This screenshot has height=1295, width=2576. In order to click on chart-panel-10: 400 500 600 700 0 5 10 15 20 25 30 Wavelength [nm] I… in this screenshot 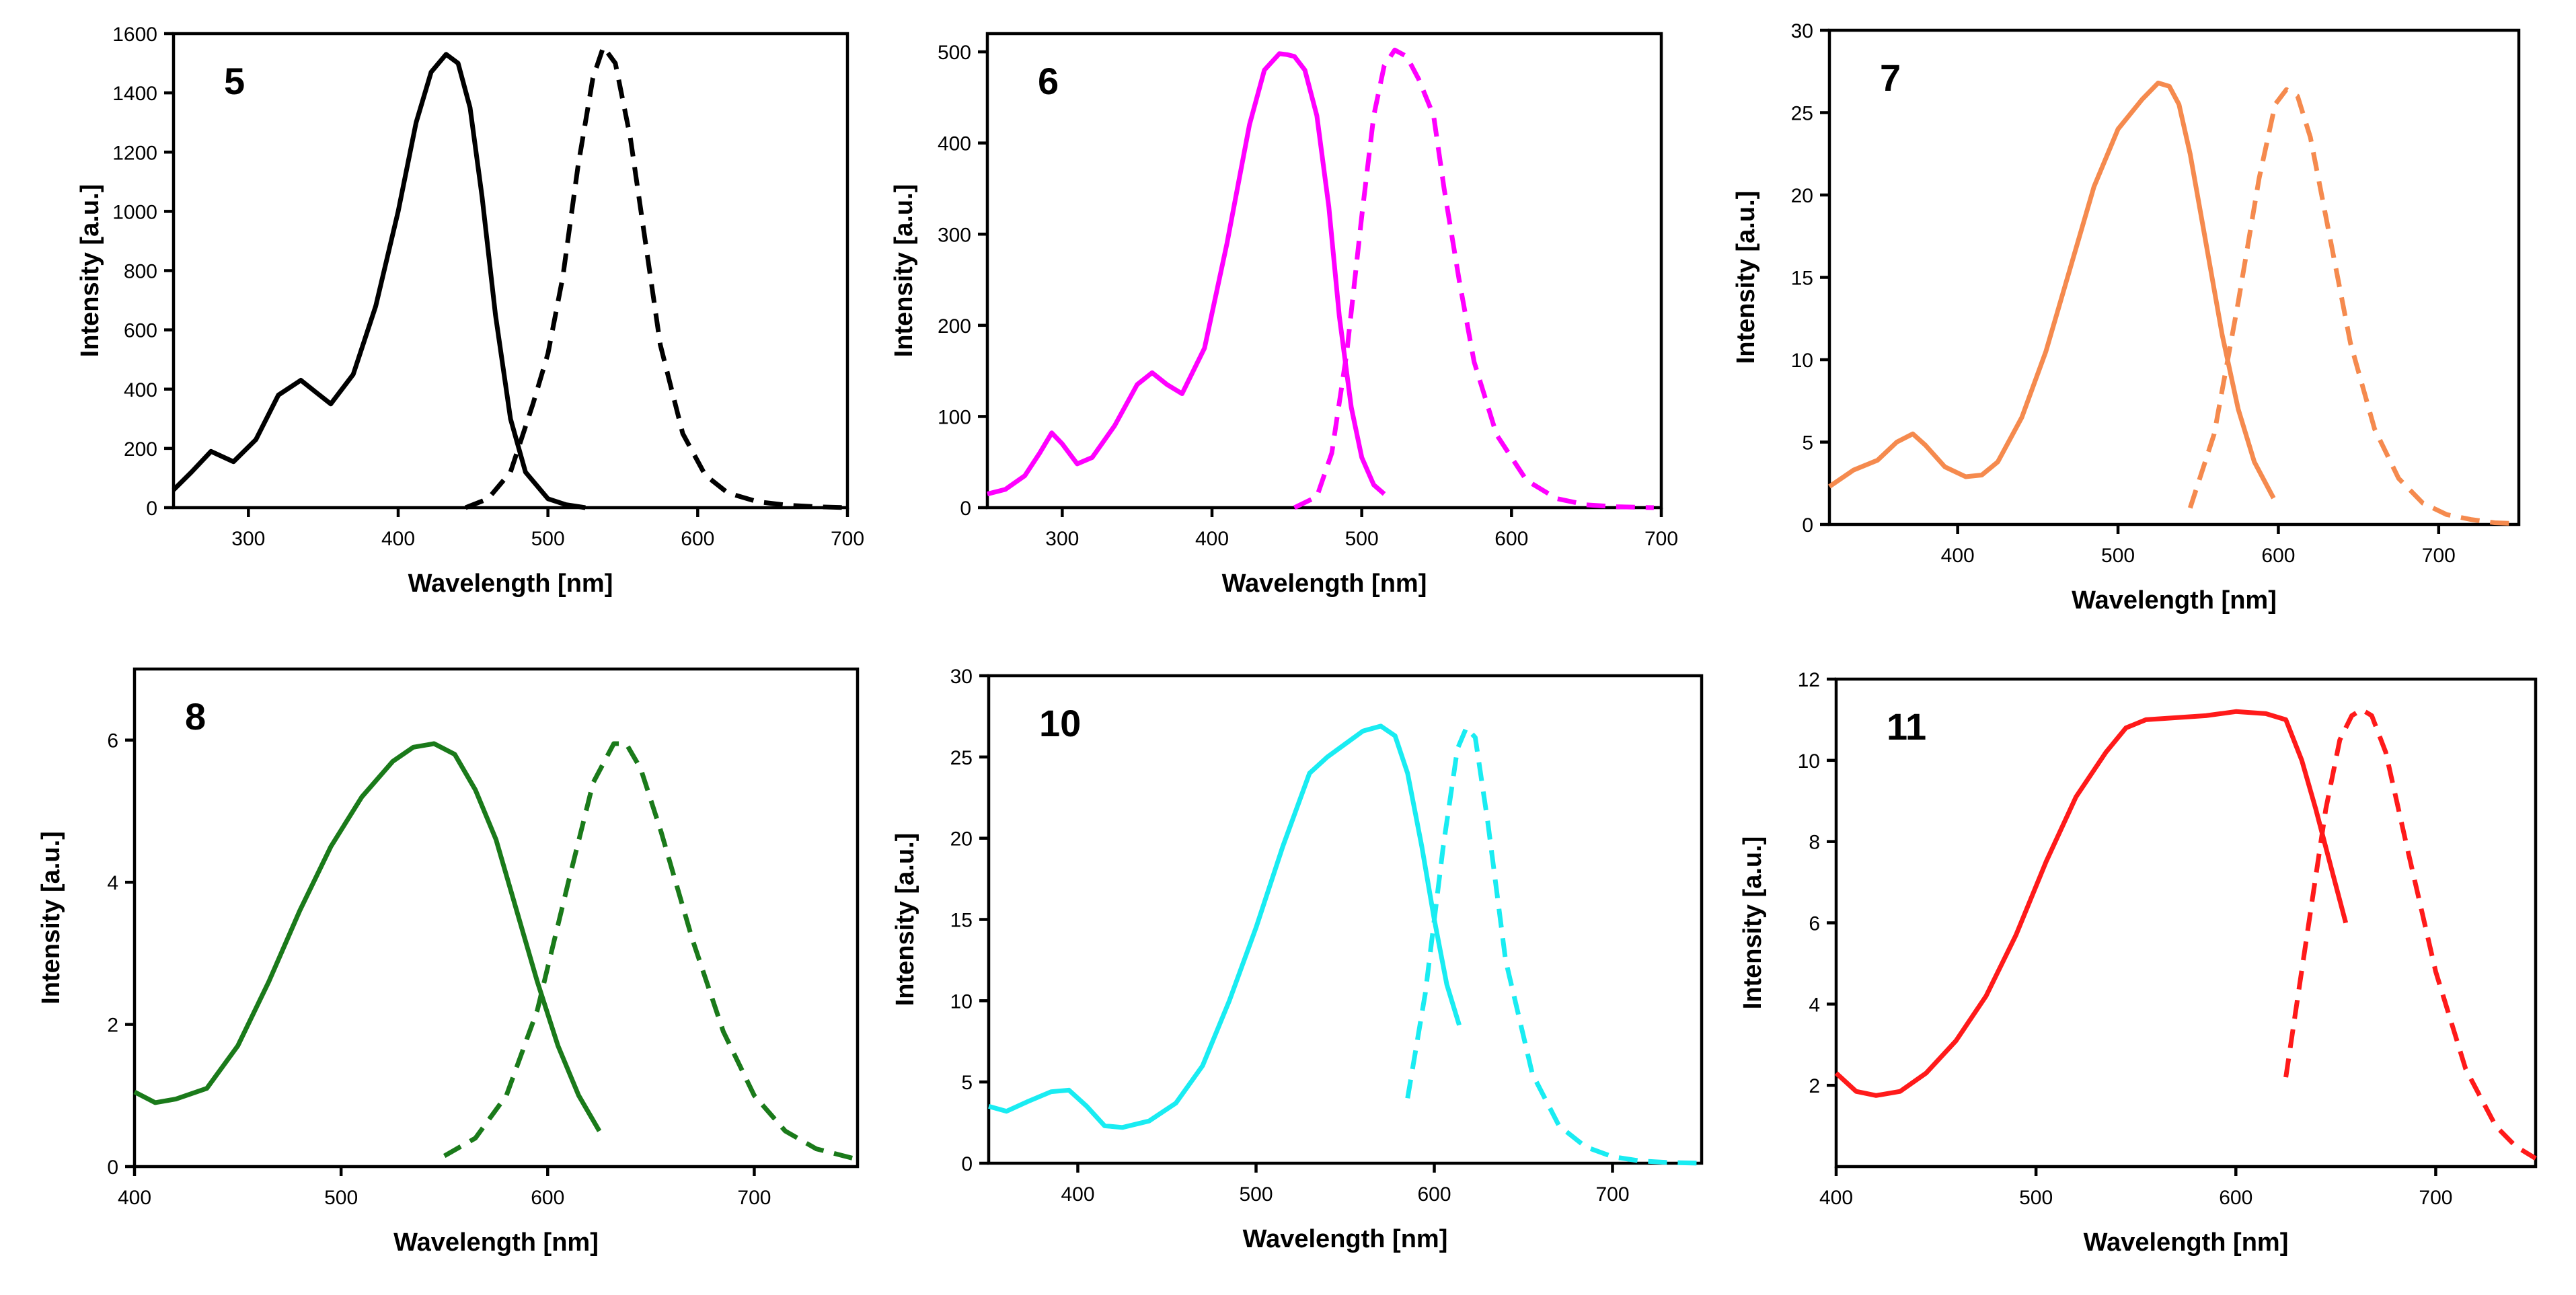, I will do `click(1297, 959)`.